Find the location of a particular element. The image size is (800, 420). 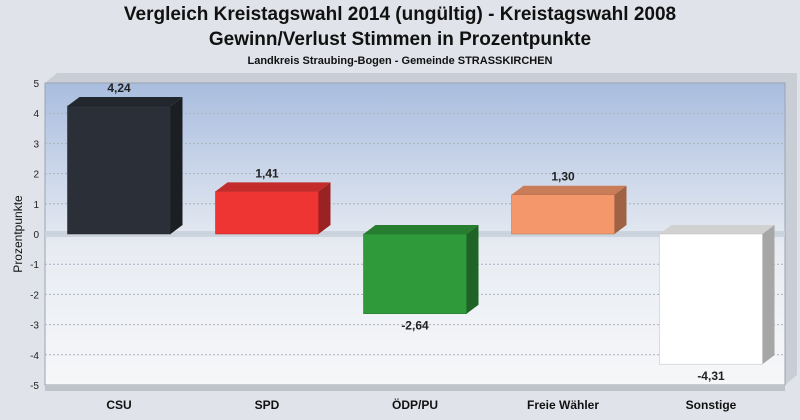

y-tick-label: -4 is located at coordinates (34, 356).